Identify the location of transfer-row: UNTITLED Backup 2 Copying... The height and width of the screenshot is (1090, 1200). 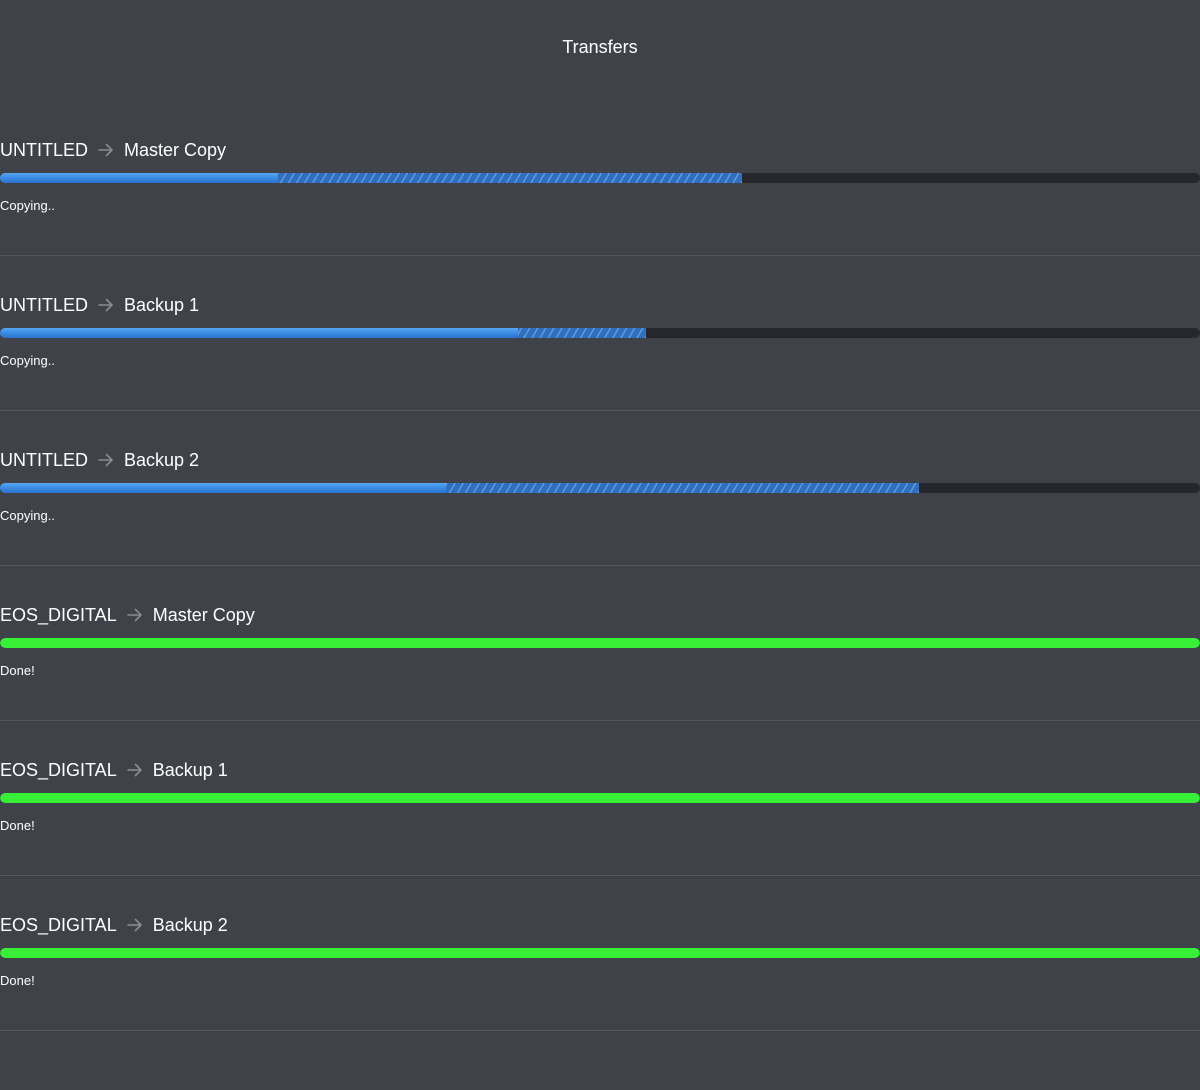
(600, 488).